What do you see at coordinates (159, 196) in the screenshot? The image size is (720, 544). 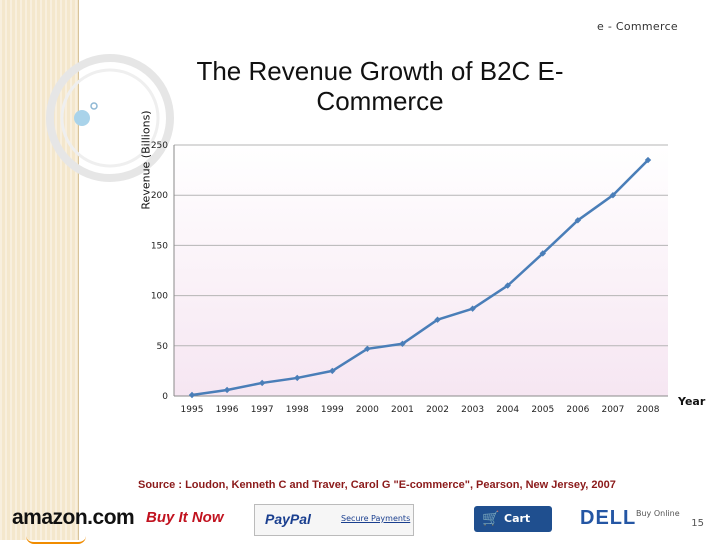 I see `y-tick-label: 200` at bounding box center [159, 196].